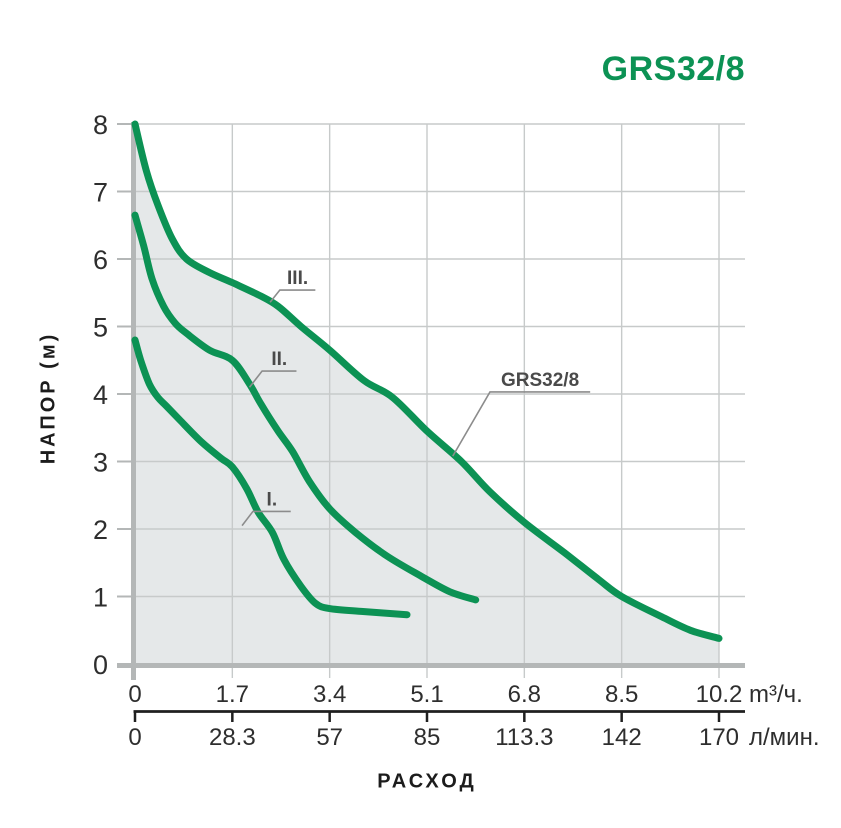 This screenshot has height=828, width=841. What do you see at coordinates (100, 665) in the screenshot?
I see `y-tick: 0` at bounding box center [100, 665].